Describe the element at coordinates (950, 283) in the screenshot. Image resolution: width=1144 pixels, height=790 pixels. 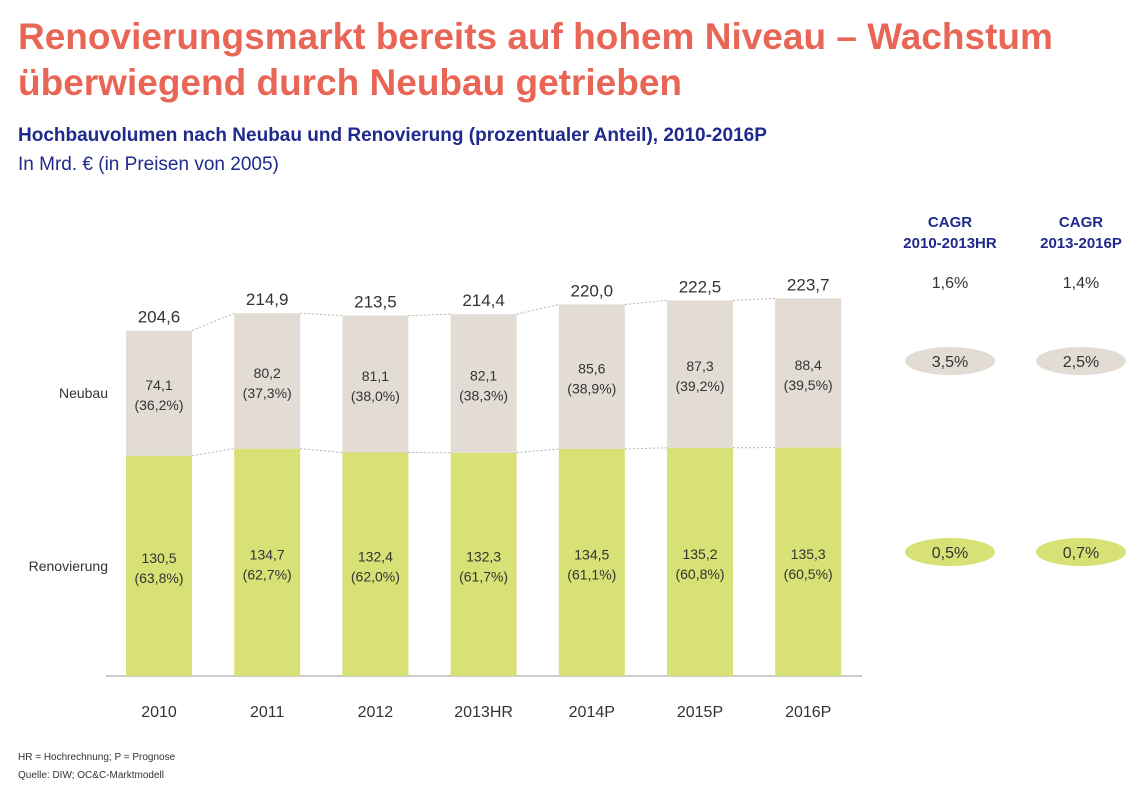
I see `cagr-total-value: 1,6%` at that location.